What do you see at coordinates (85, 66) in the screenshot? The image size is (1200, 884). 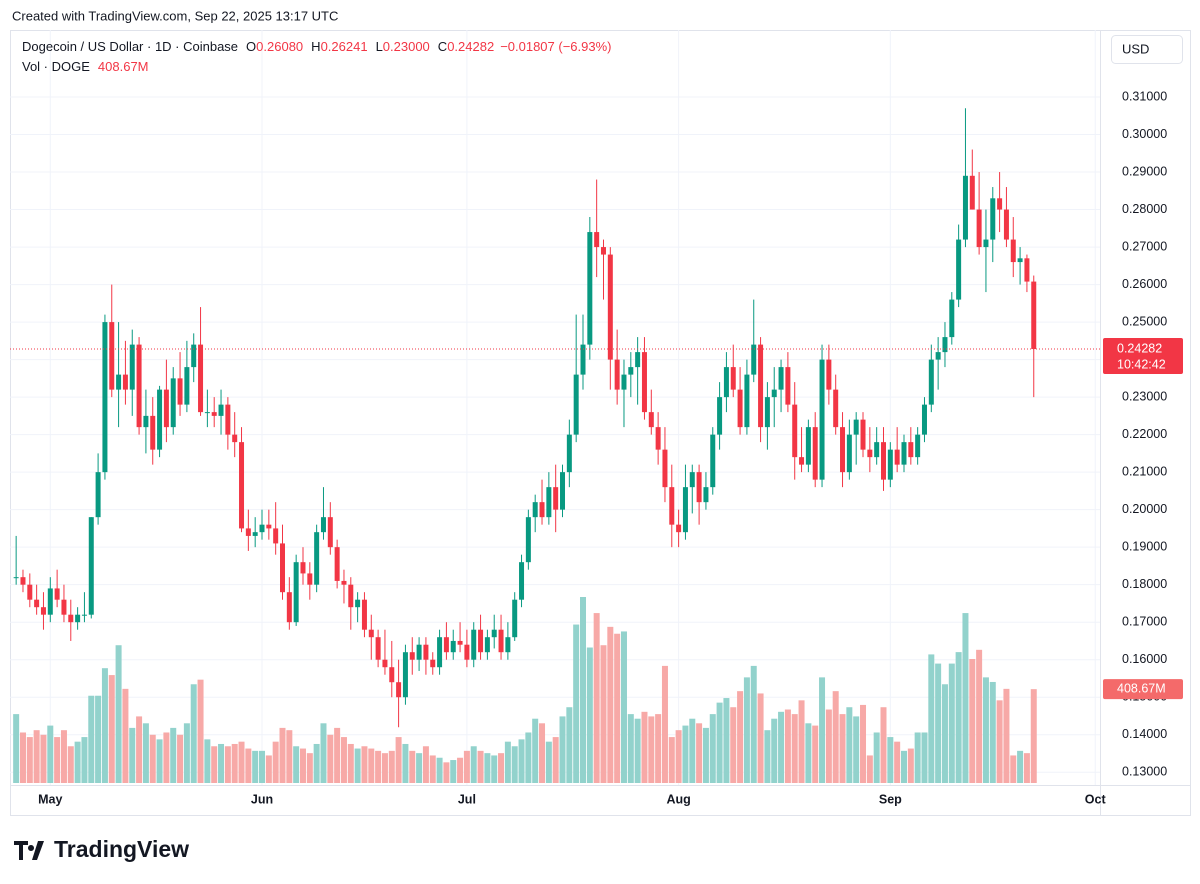 I see `volume-legend: Vol · DOGE 408.67M` at bounding box center [85, 66].